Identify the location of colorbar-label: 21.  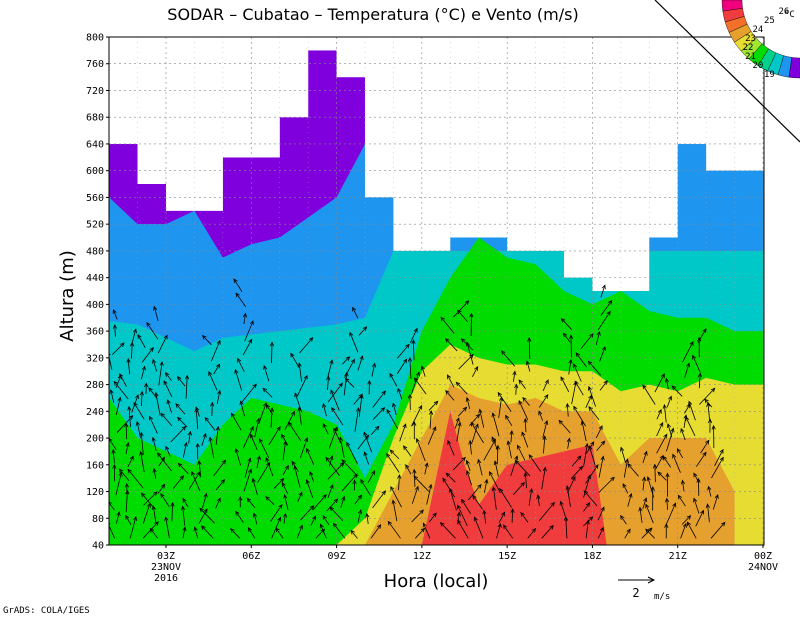
(750, 57).